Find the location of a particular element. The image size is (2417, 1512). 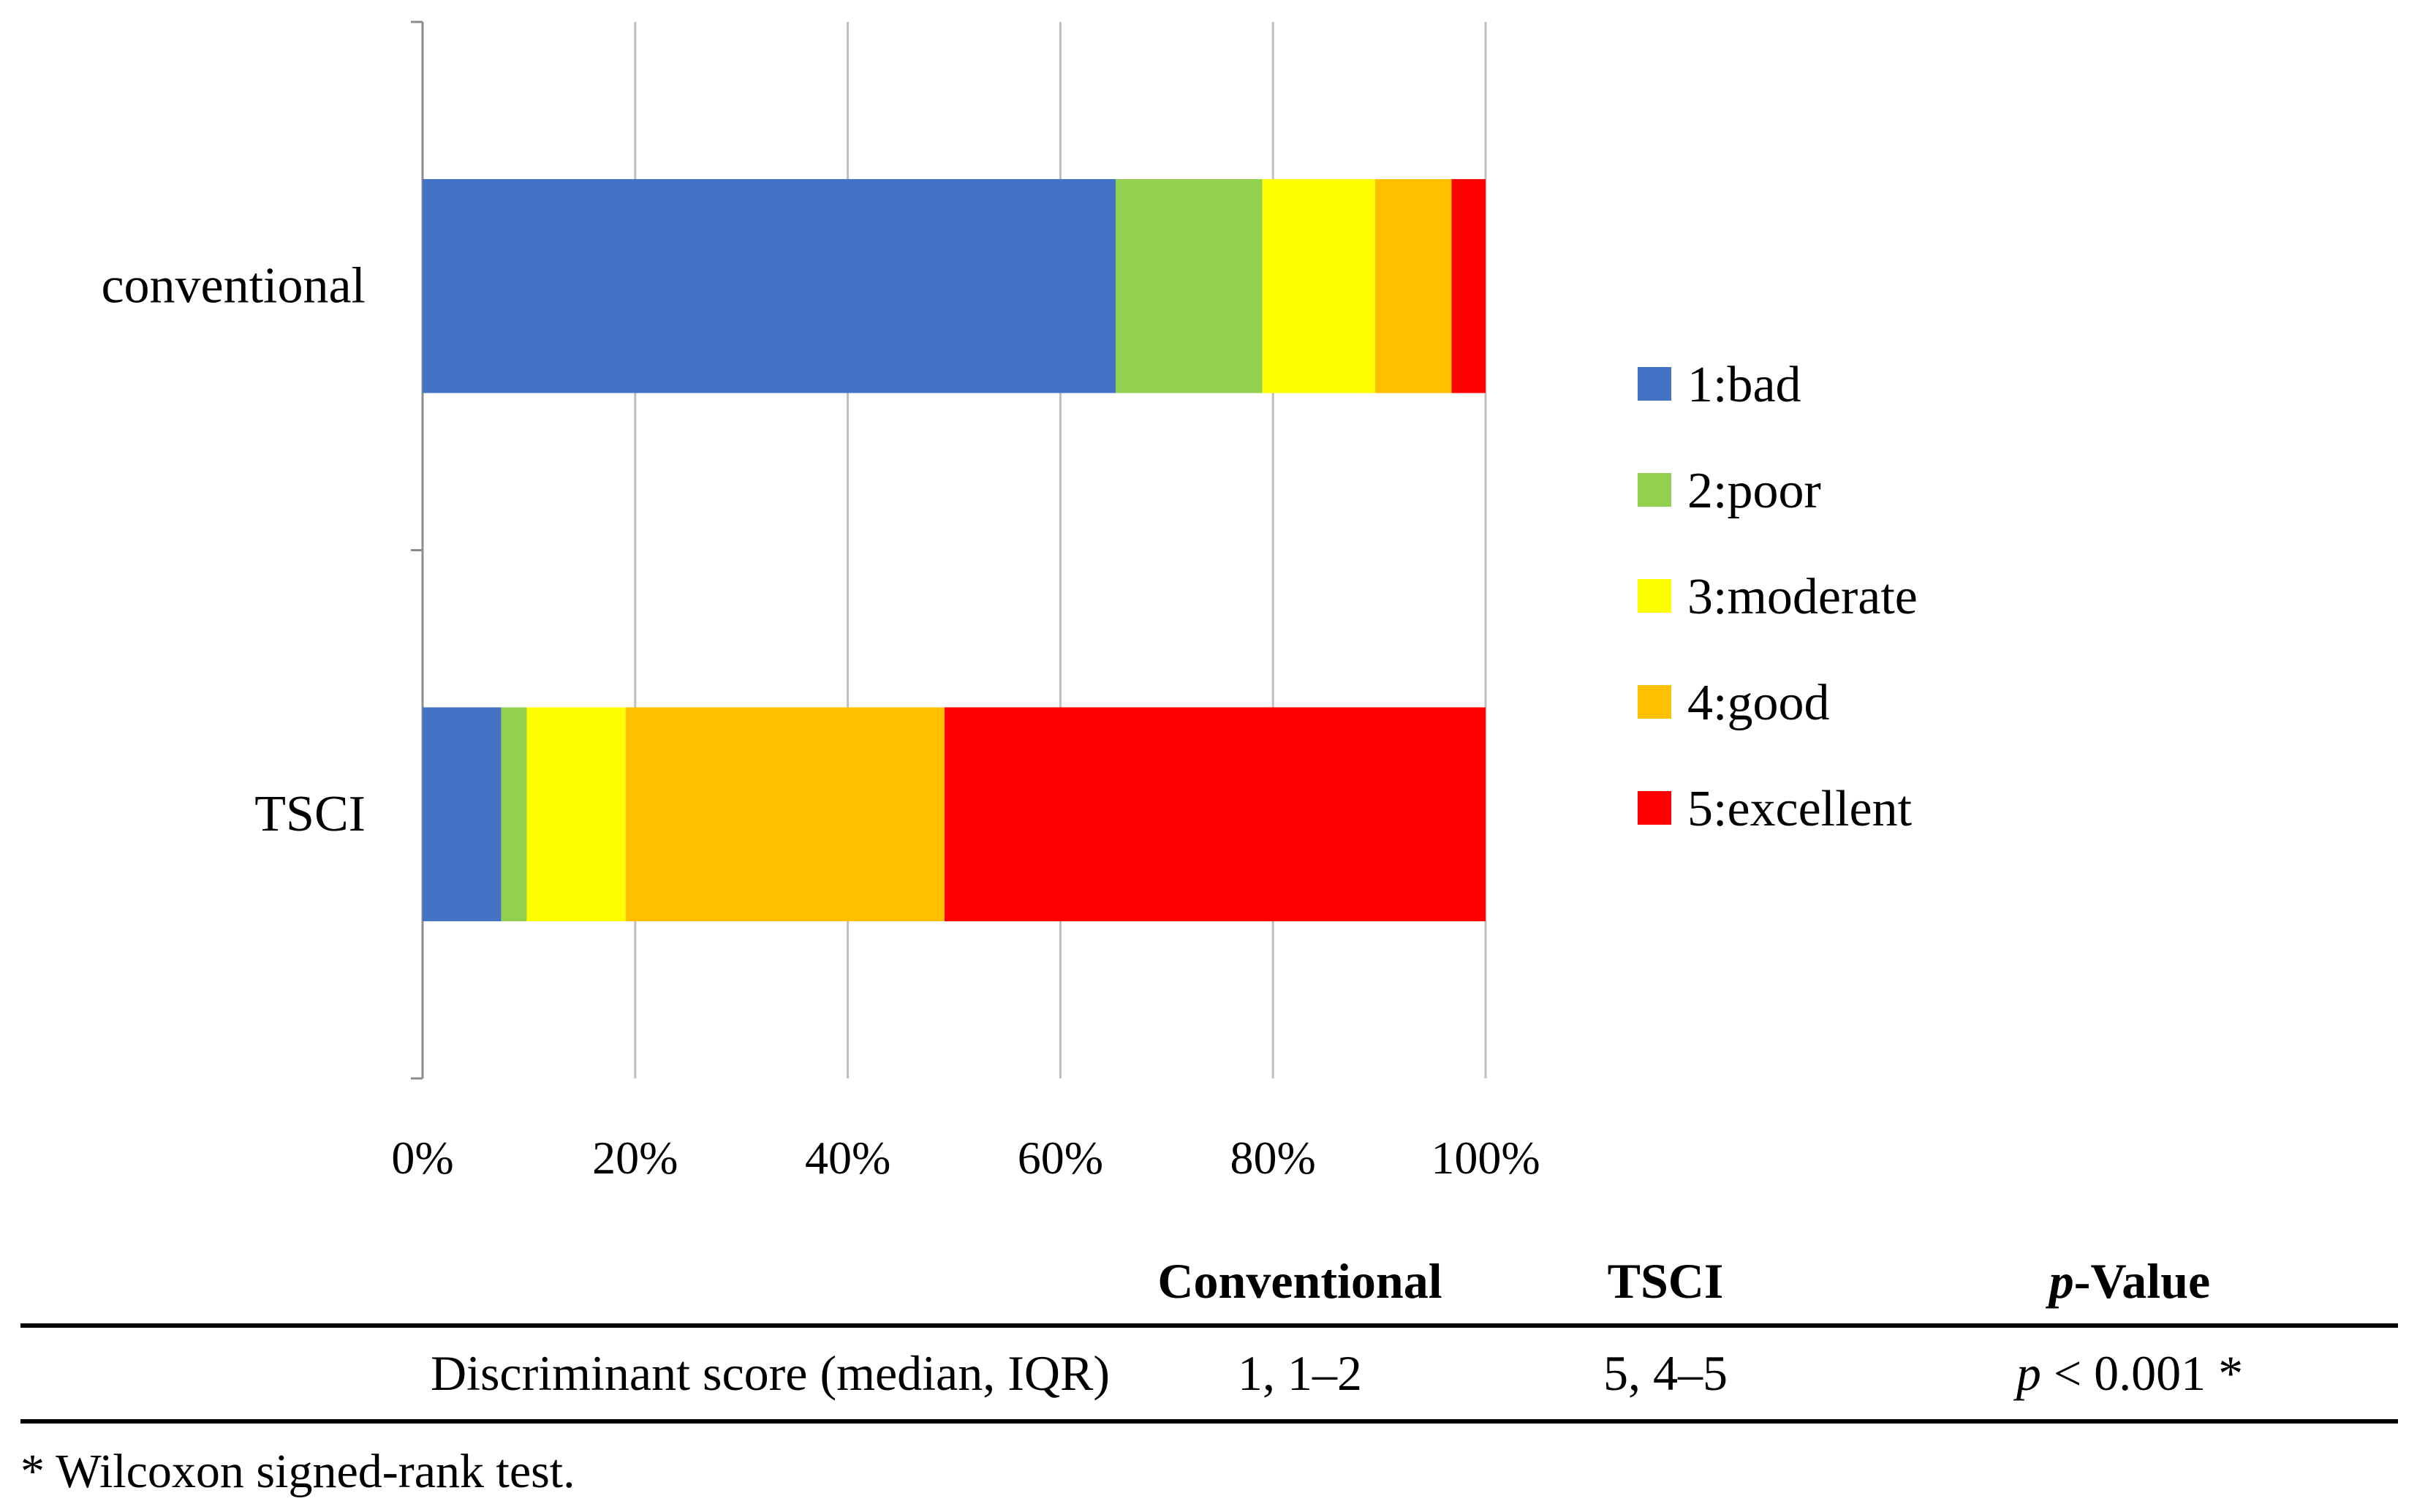

cell-p-value: p < 0.001 * is located at coordinates (2130, 1373).